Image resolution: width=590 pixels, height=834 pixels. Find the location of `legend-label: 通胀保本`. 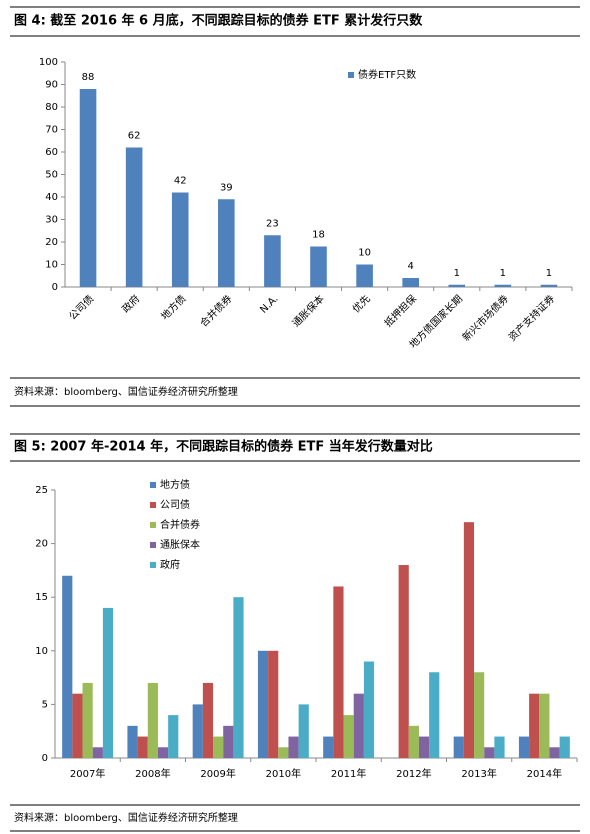

legend-label: 通胀保本 is located at coordinates (180, 544).